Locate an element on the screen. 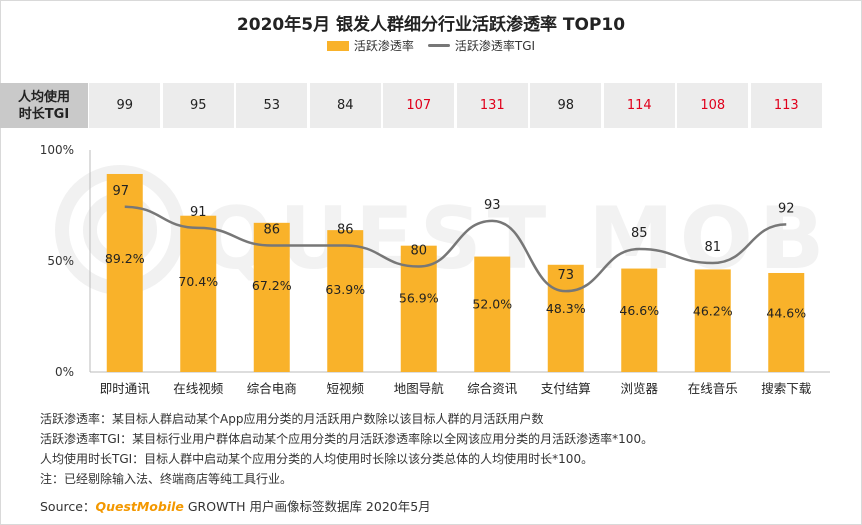 The width and height of the screenshot is (862, 525). duration-tgi-value: 131 is located at coordinates (492, 105).